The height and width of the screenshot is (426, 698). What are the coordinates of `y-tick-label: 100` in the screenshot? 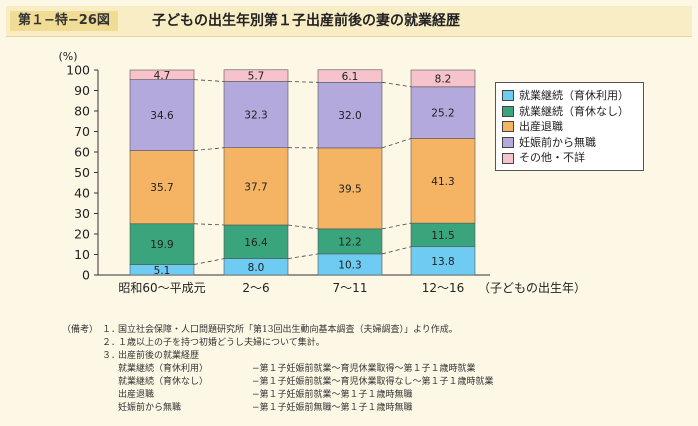 It's located at (78, 70).